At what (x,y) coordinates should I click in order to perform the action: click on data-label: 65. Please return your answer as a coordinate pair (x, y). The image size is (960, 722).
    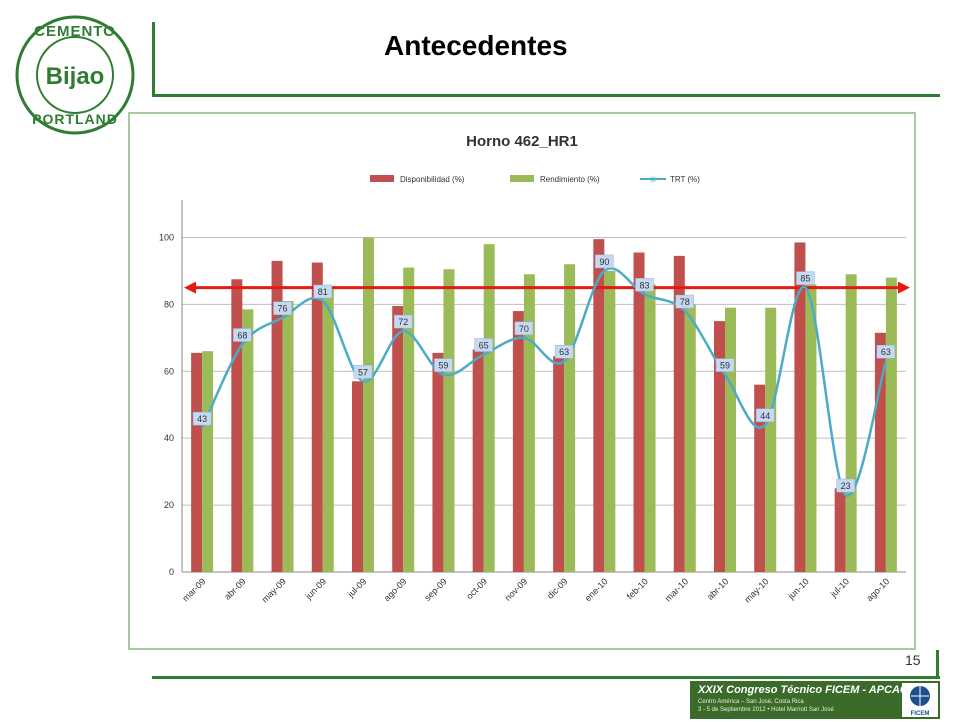
    Looking at the image, I should click on (484, 346).